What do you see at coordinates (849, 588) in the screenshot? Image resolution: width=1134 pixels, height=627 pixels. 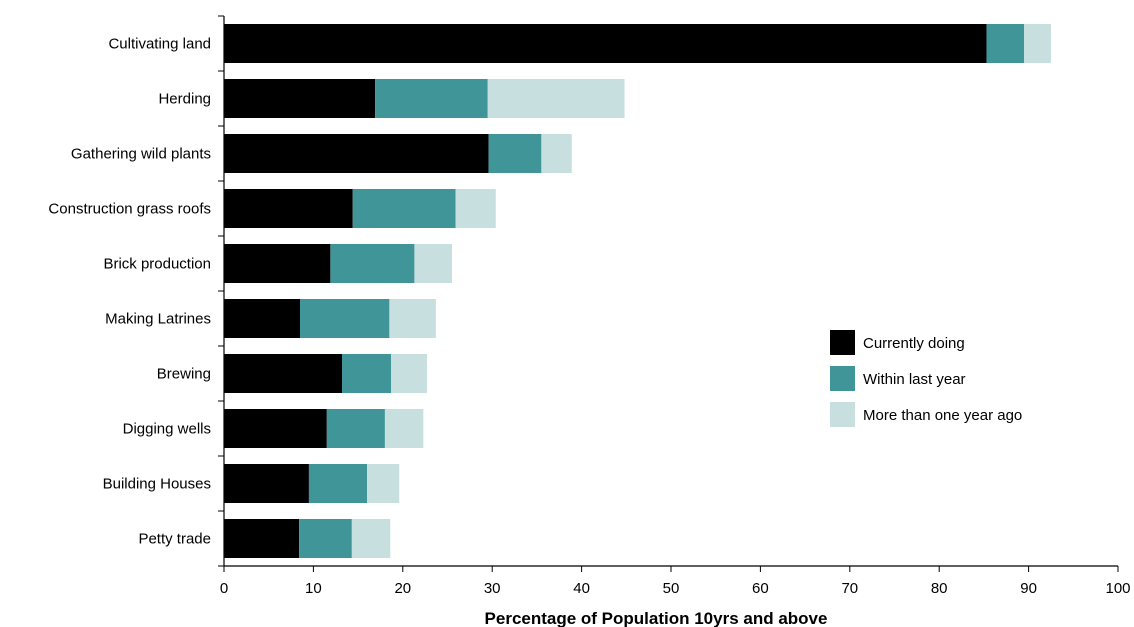 I see `x-tick-label: 70` at bounding box center [849, 588].